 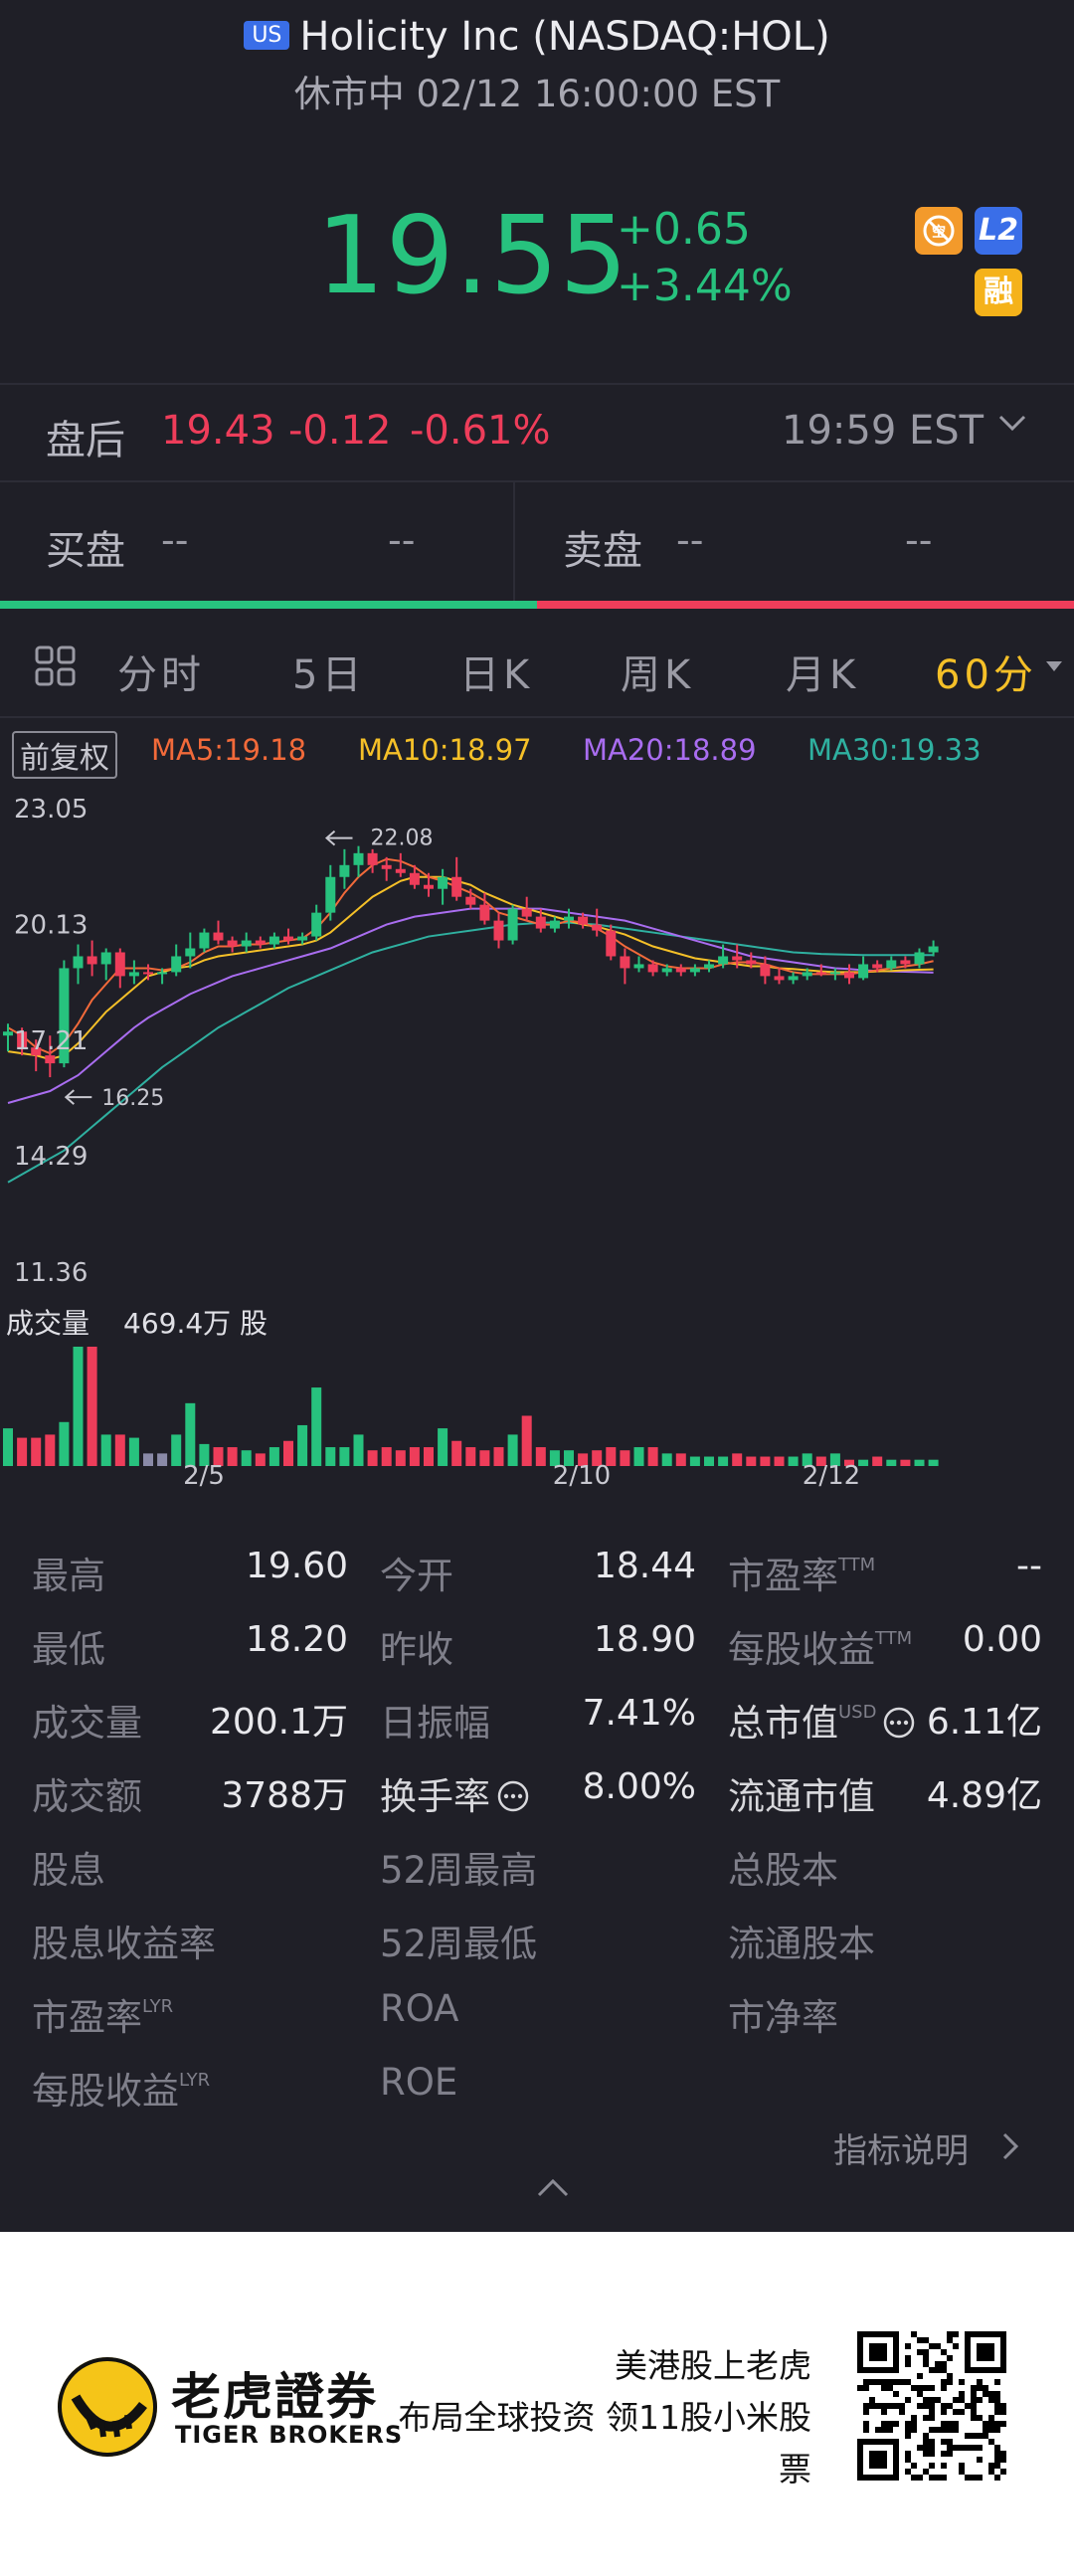 What do you see at coordinates (496, 675) in the screenshot?
I see `tab-daily-k: 日K` at bounding box center [496, 675].